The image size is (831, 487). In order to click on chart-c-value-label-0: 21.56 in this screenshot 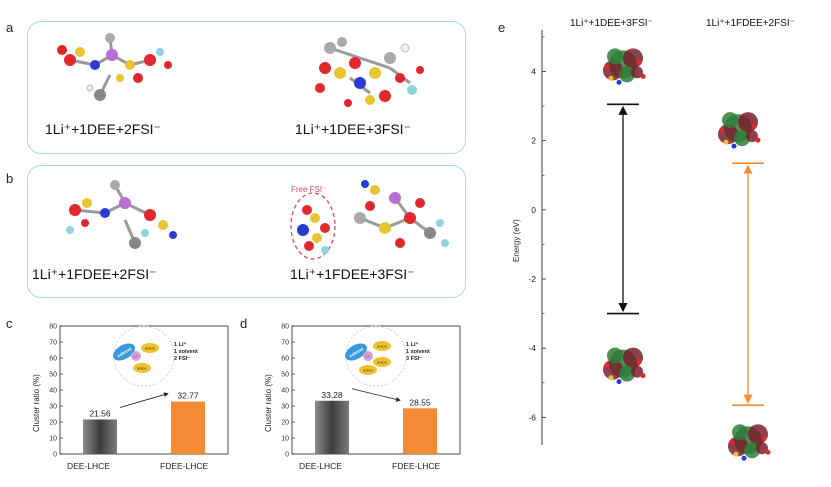, I will do `click(100, 414)`.